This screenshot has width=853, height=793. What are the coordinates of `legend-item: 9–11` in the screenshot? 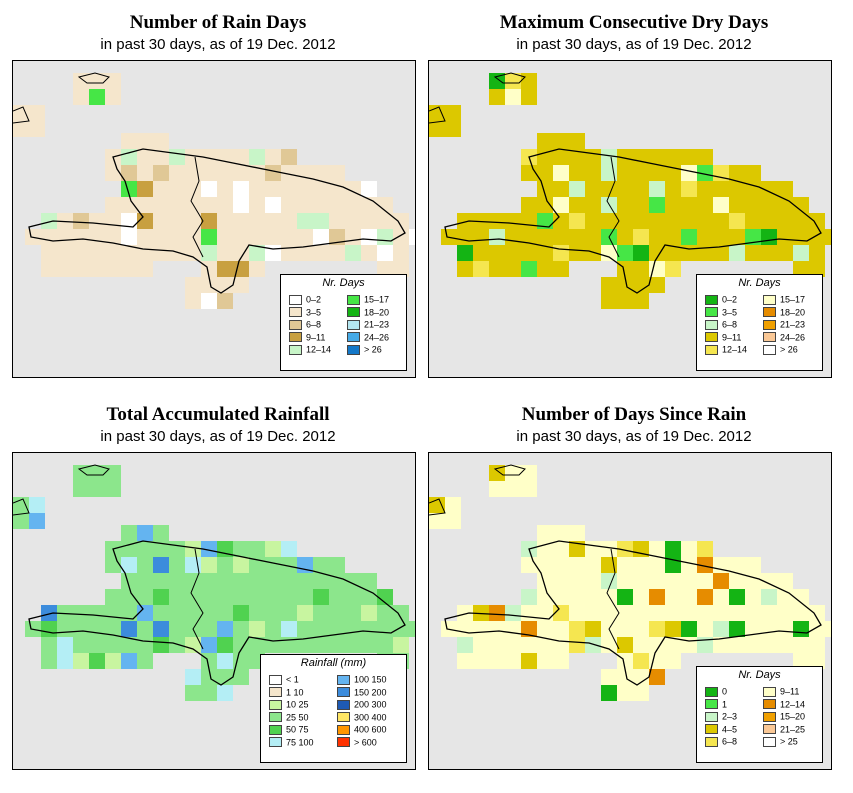 It's located at (781, 691).